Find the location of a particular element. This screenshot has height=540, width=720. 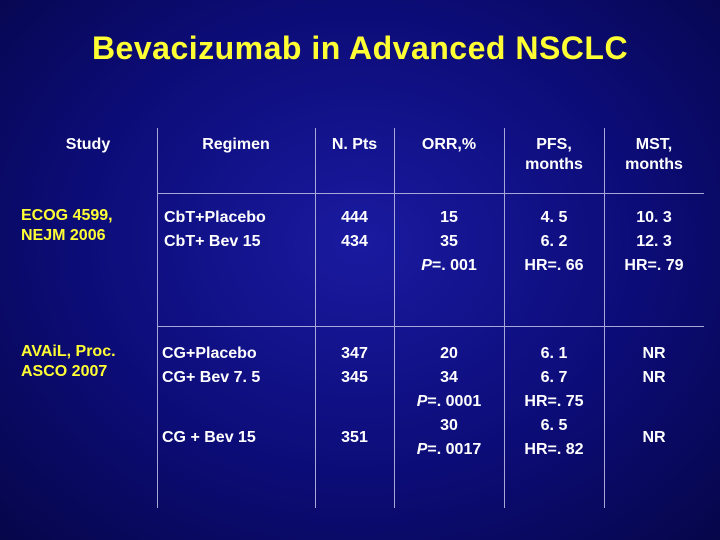

npts-value: 345 is located at coordinates (354, 377).